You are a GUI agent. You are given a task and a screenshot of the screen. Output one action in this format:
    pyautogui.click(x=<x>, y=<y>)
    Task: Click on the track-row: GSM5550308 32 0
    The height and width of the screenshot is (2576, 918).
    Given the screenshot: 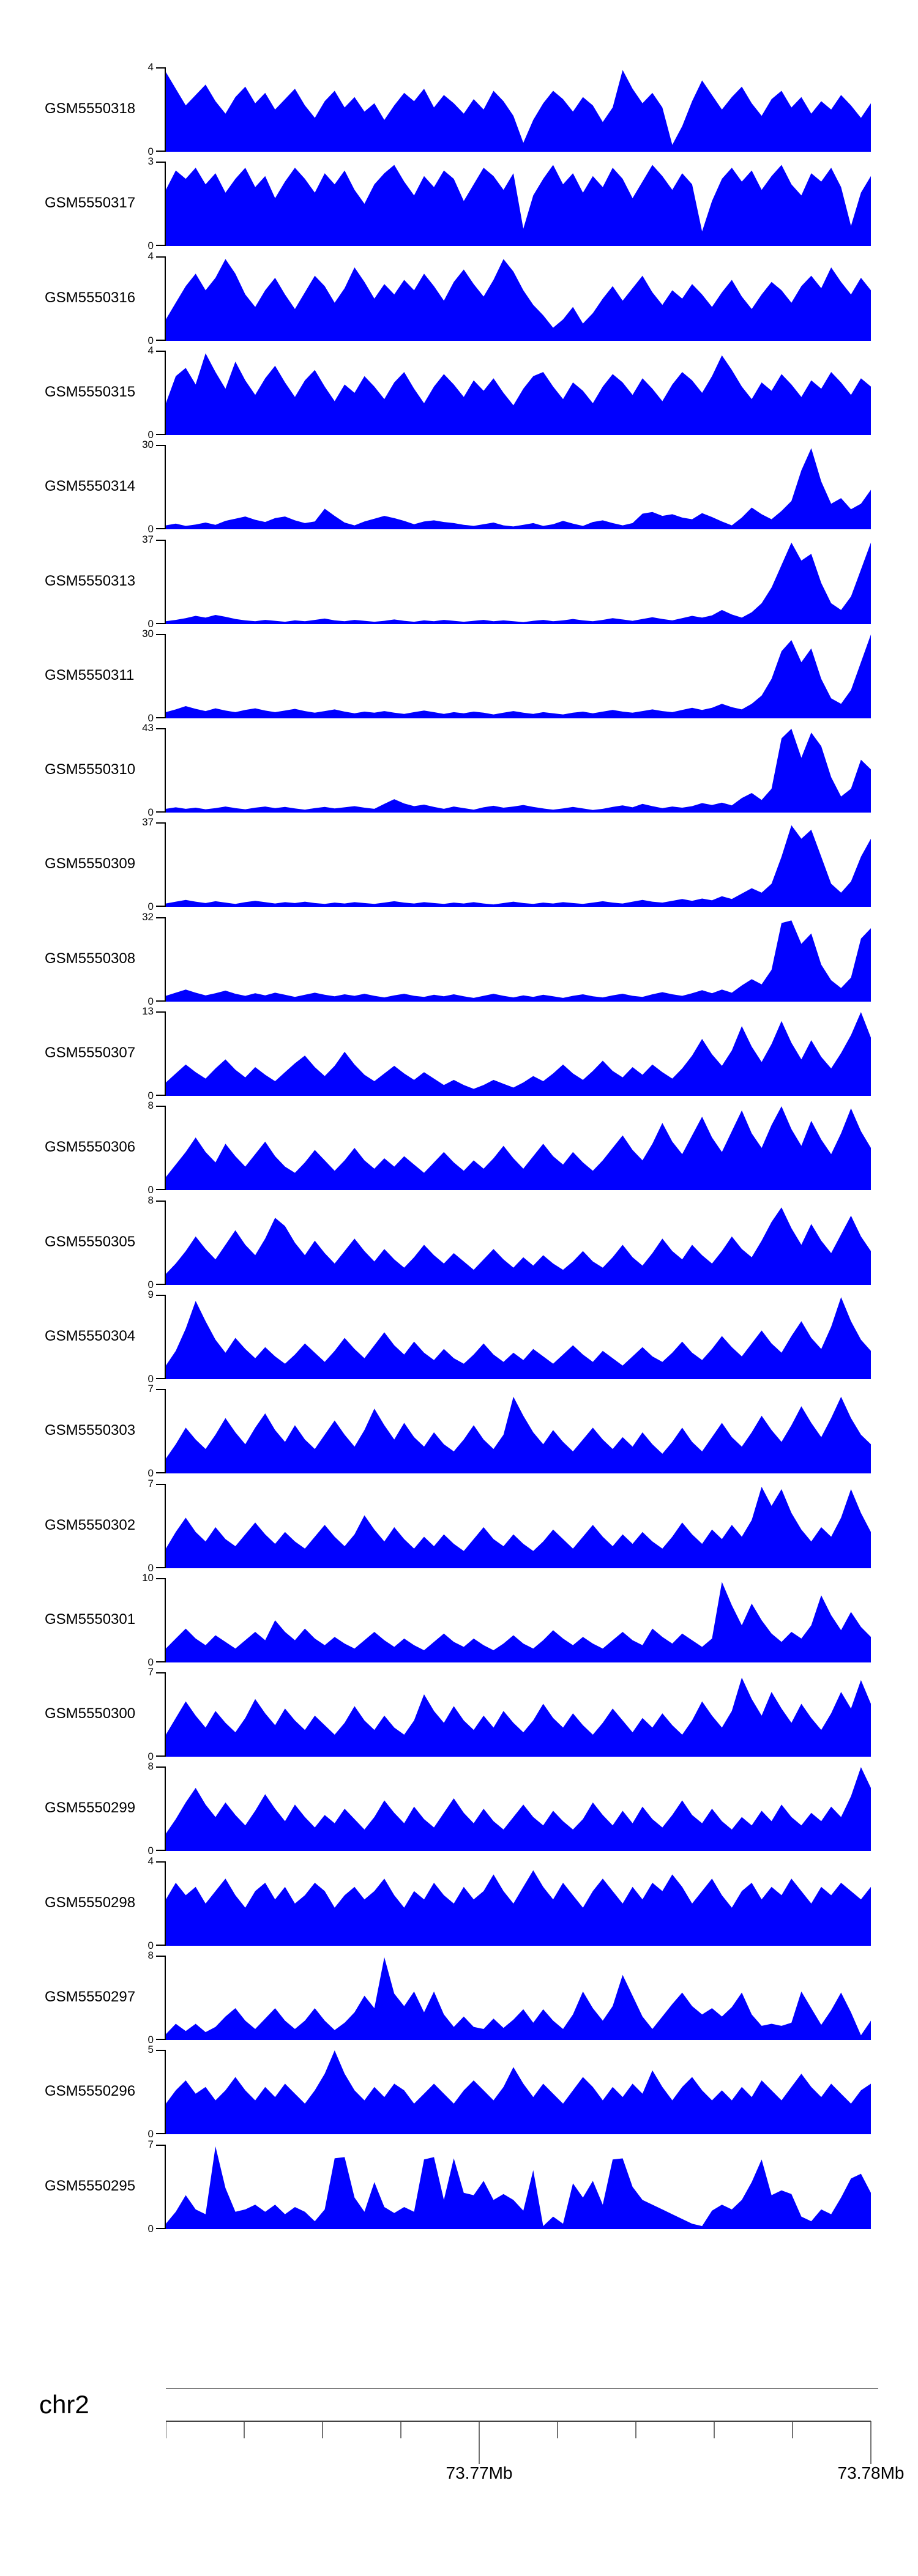 What is the action you would take?
    pyautogui.click(x=459, y=959)
    